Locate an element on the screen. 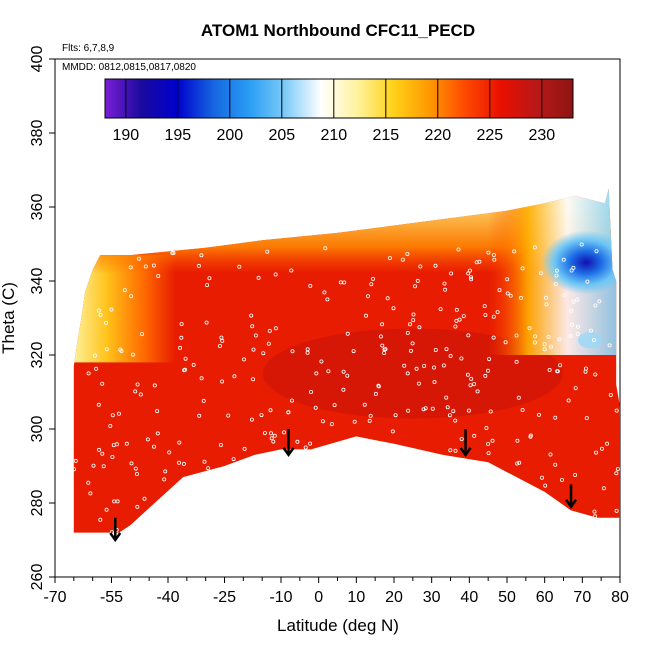  colorbar-tick-label: 220 is located at coordinates (437, 135).